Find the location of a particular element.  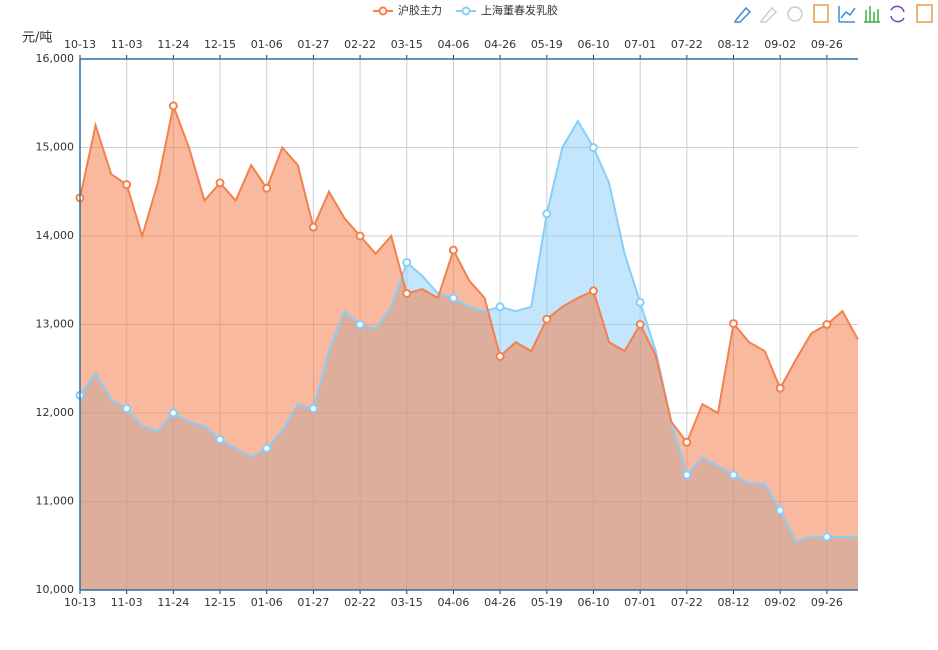

x-tick-label: 11-24 is located at coordinates (173, 602).